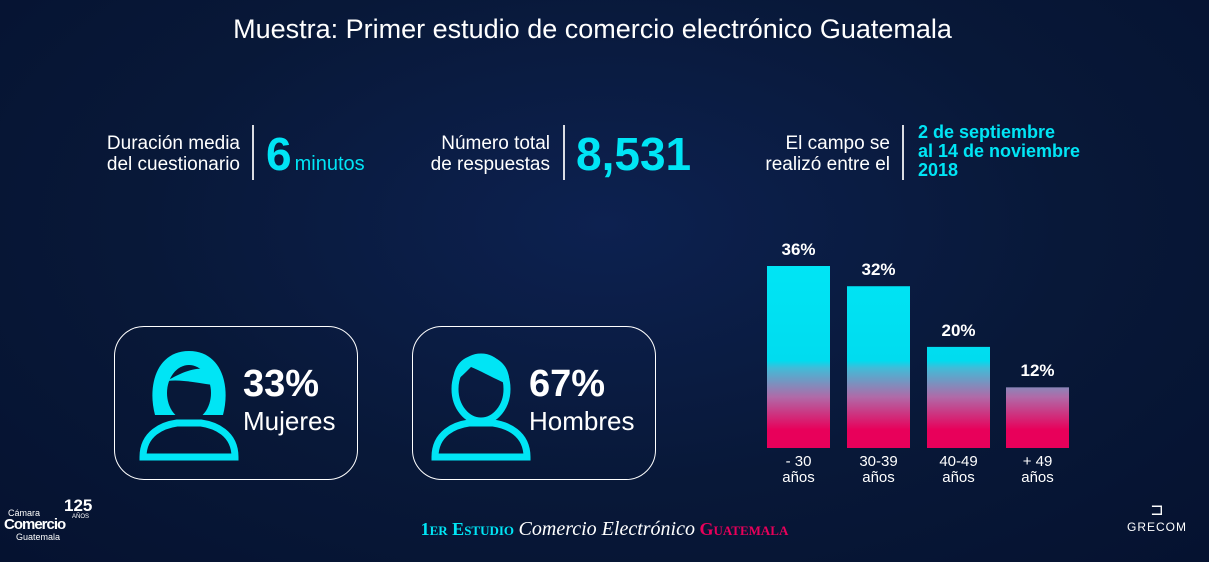  I want to click on x-tick-label: 30-39 años, so click(878, 469).